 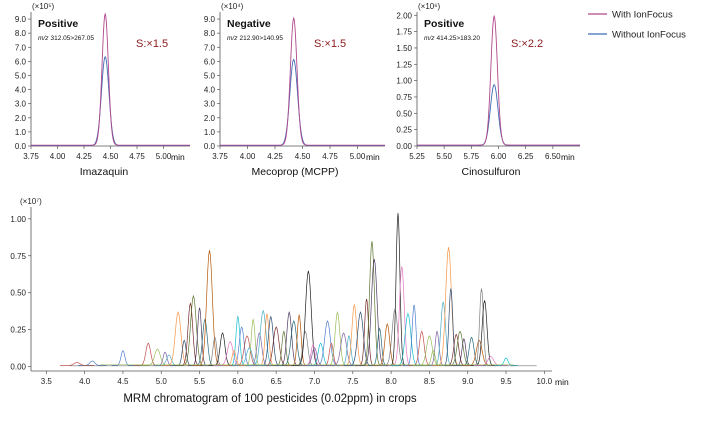 What do you see at coordinates (47, 381) in the screenshot?
I see `x-tick-label: 3.5` at bounding box center [47, 381].